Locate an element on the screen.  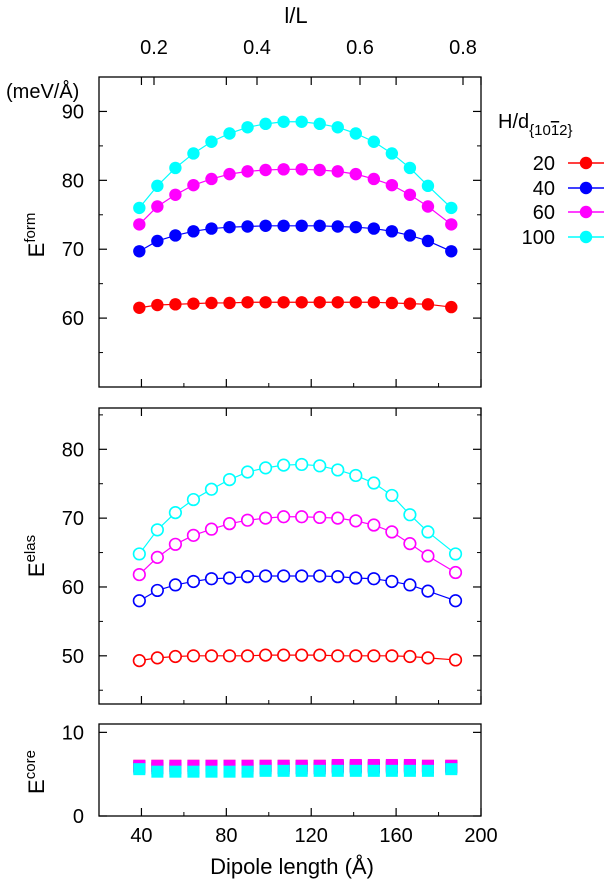
y-tick-label: 50 is located at coordinates (73, 657).